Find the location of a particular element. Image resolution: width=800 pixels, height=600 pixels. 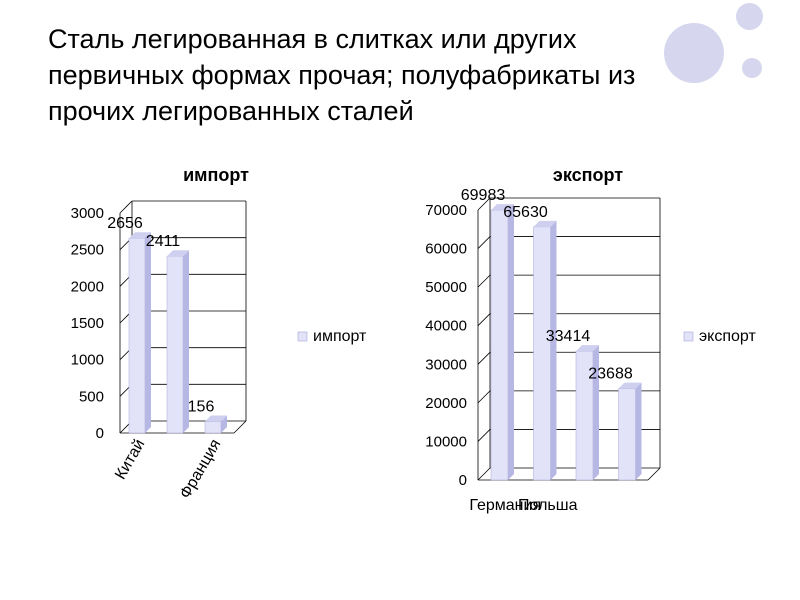

legend-label: импорт is located at coordinates (340, 336).